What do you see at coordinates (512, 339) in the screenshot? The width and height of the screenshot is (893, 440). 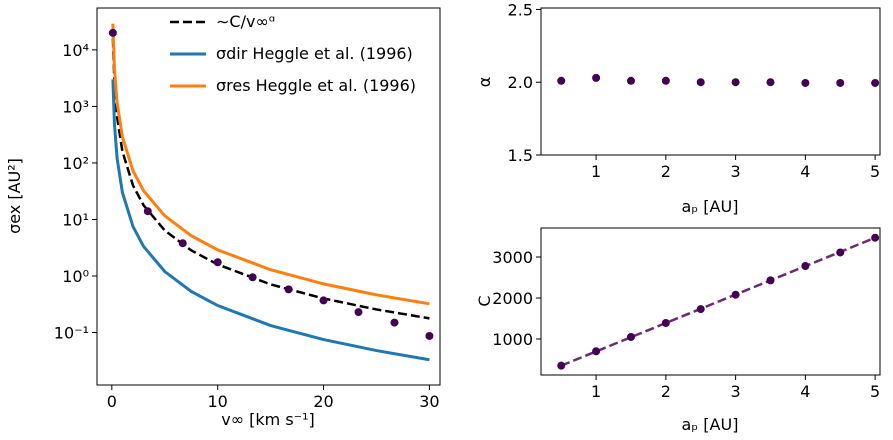 I see `y-tick-label: 1000` at bounding box center [512, 339].